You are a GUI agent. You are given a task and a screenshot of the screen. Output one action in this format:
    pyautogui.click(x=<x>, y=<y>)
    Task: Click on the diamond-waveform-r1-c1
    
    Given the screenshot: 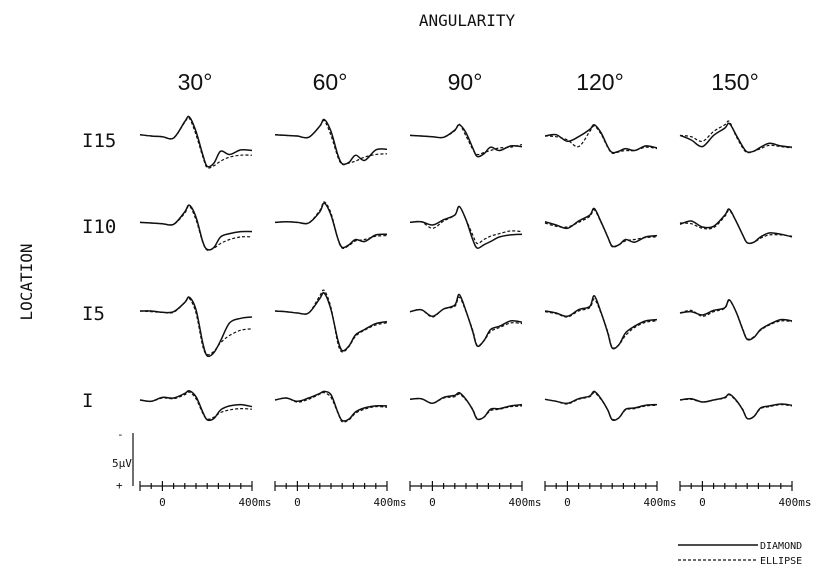 What is the action you would take?
    pyautogui.click(x=331, y=225)
    